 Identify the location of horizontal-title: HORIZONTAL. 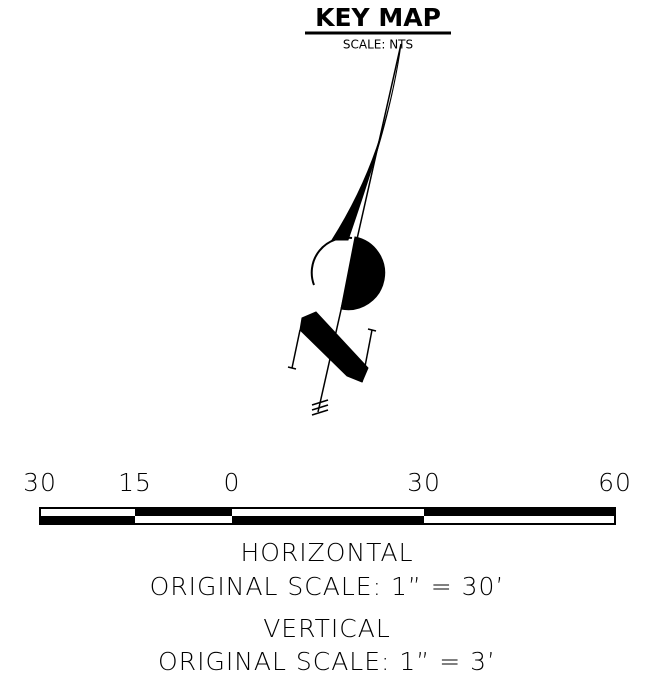
(326, 552).